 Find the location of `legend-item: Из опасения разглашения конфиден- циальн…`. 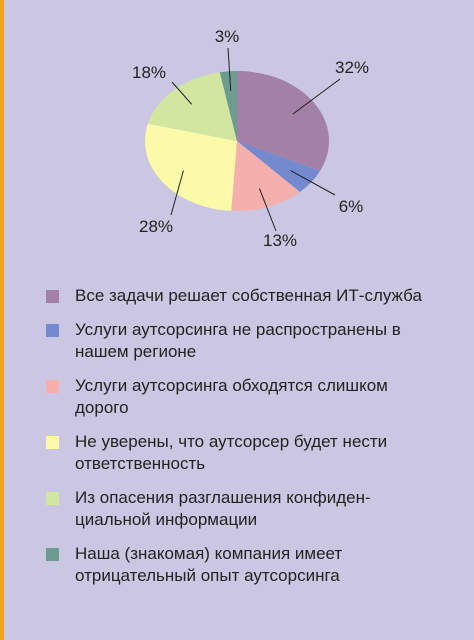

legend-item: Из опасения разглашения конфиден- циальн… is located at coordinates (246, 509).